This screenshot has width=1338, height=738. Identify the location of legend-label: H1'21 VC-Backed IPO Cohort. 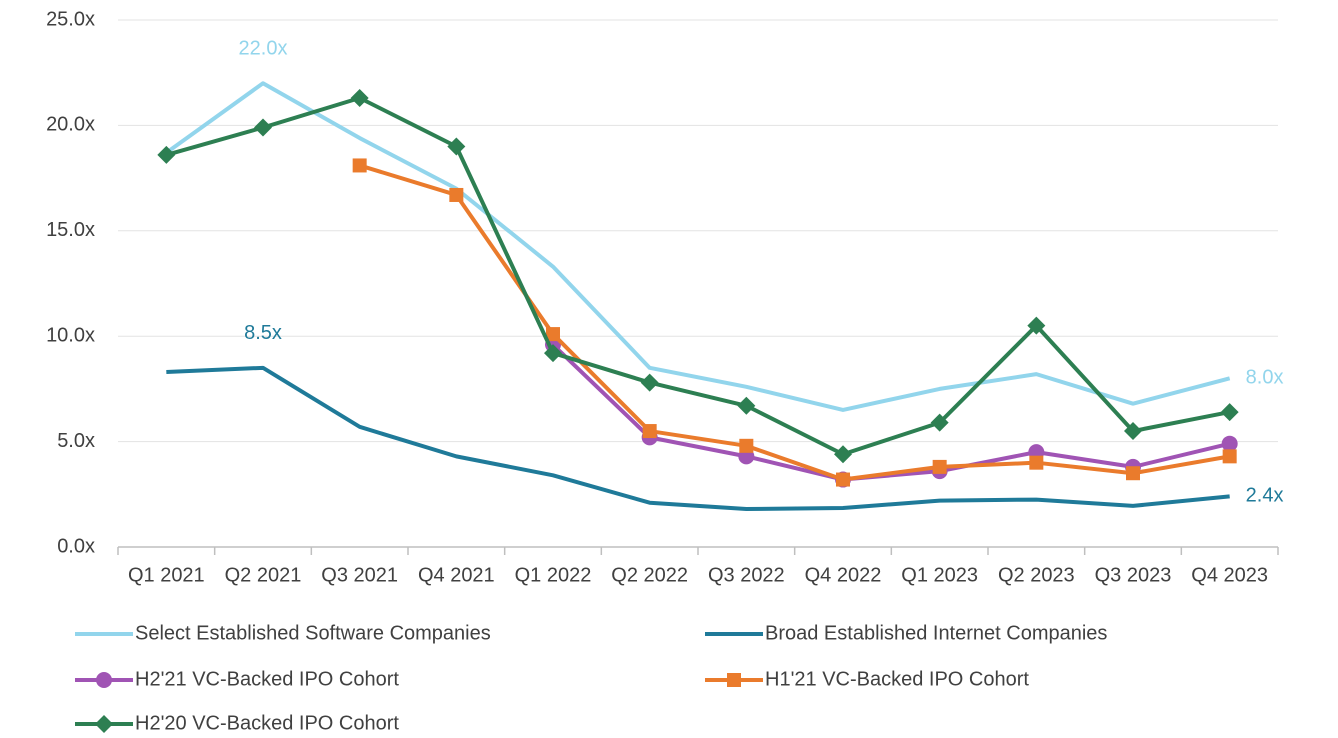
(897, 679).